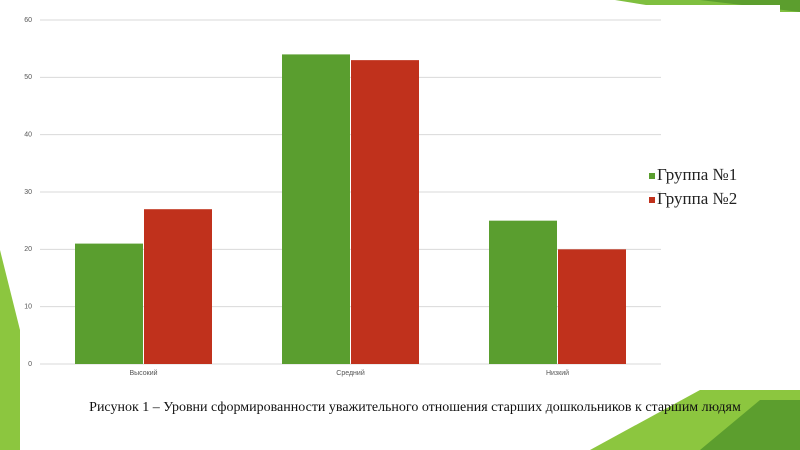  What do you see at coordinates (350, 373) in the screenshot?
I see `x-tick-label: Средний` at bounding box center [350, 373].